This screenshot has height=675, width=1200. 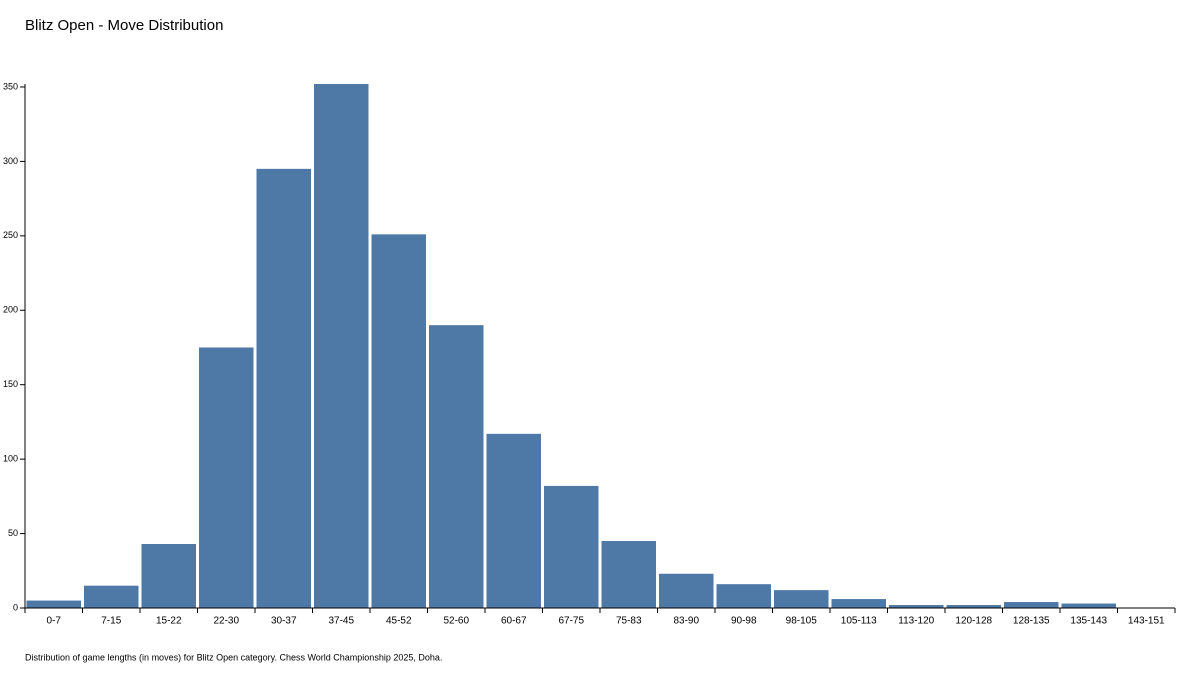 What do you see at coordinates (226, 621) in the screenshot?
I see `x-tick-label: 22-30` at bounding box center [226, 621].